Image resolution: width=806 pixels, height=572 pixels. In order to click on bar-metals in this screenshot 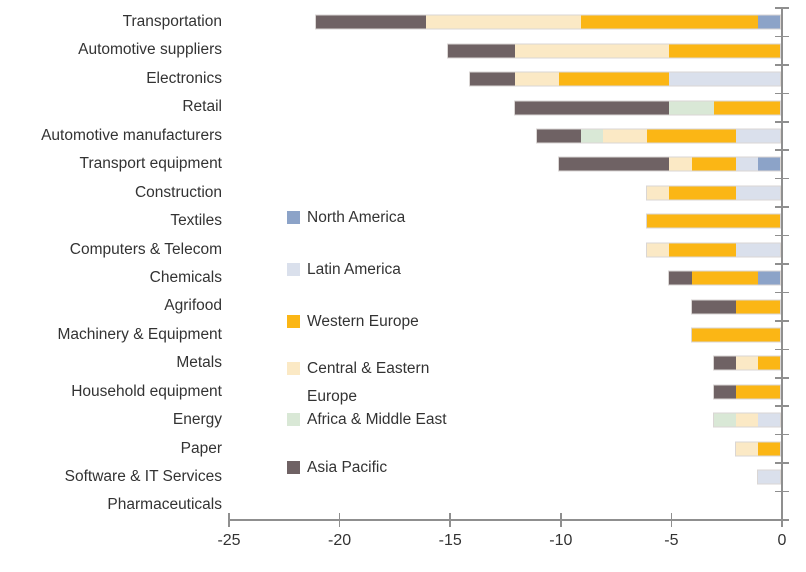, I will do `click(746, 363)`.